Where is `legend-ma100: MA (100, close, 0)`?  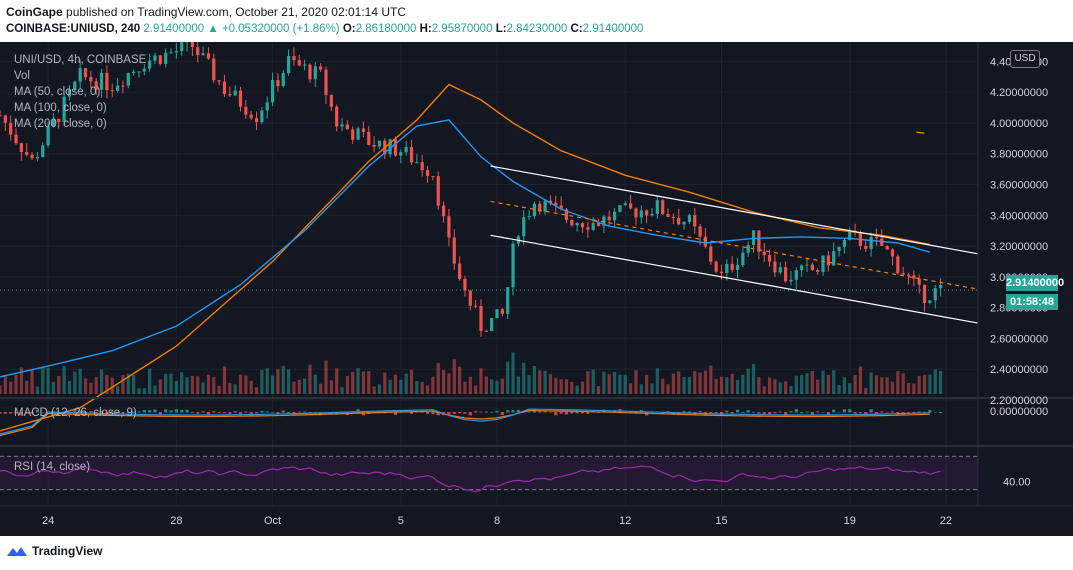
legend-ma100: MA (100, close, 0) is located at coordinates (60, 108).